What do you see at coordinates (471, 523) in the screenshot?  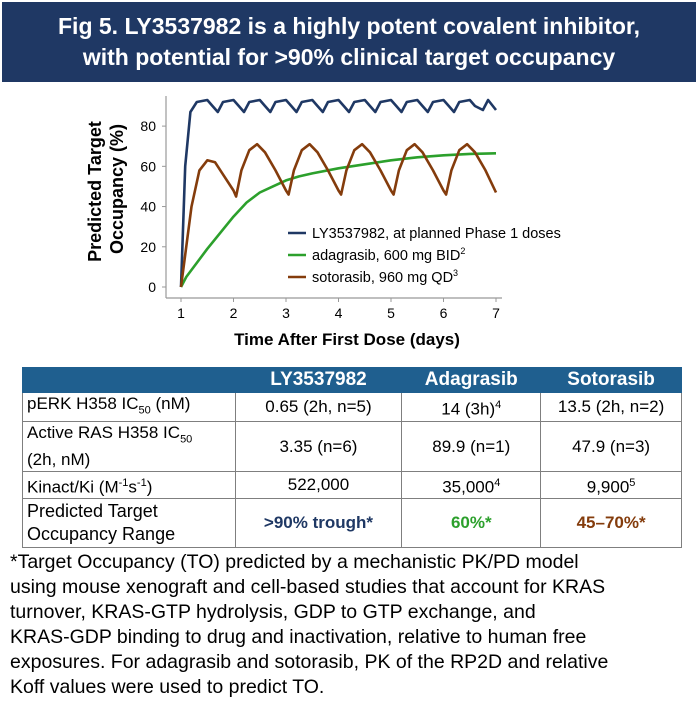 I see `cell-adagrasib-occupancy: 60%*` at bounding box center [471, 523].